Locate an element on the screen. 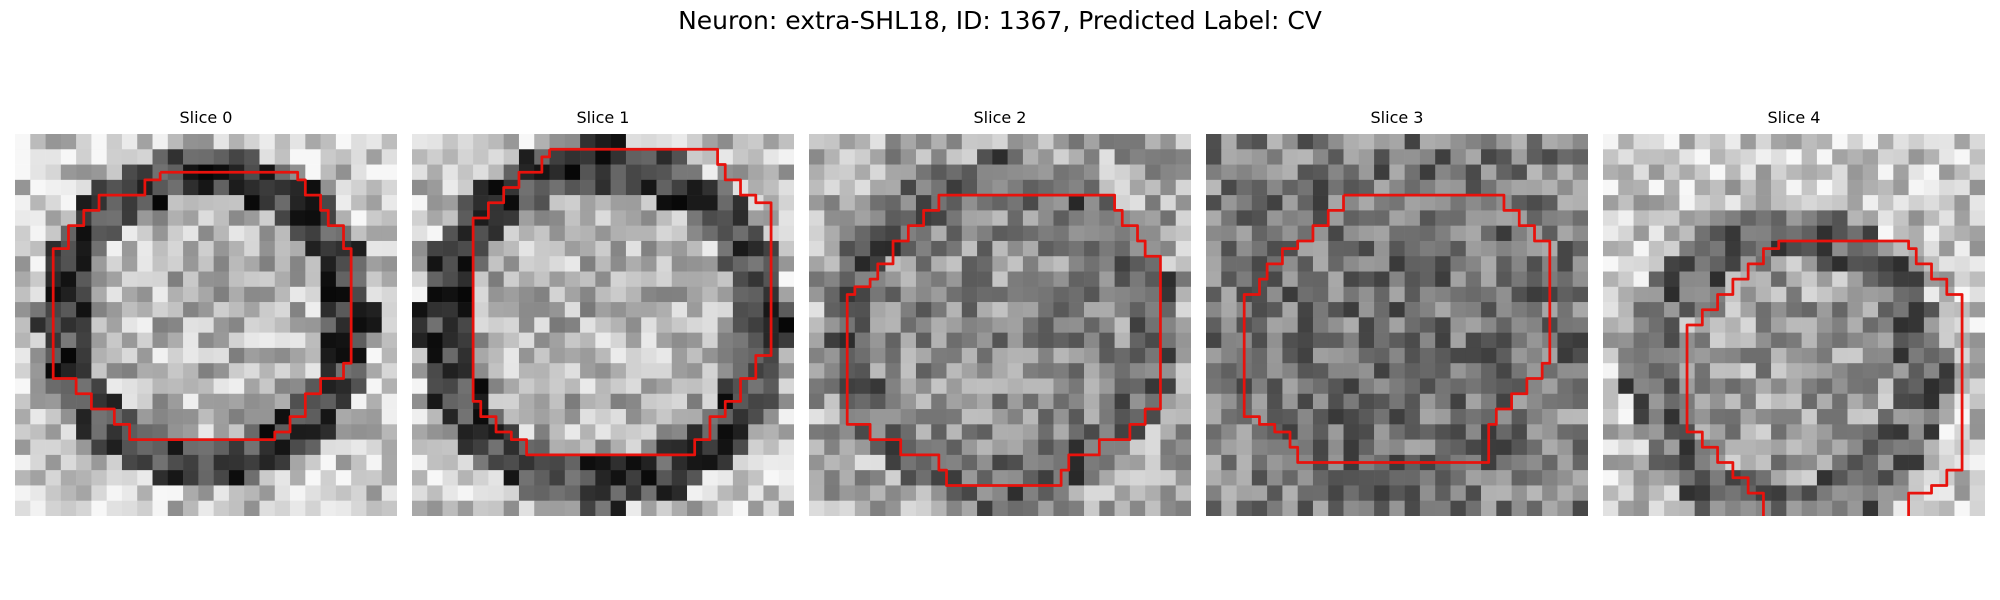  slice-title: Slice 1 is located at coordinates (603, 117).